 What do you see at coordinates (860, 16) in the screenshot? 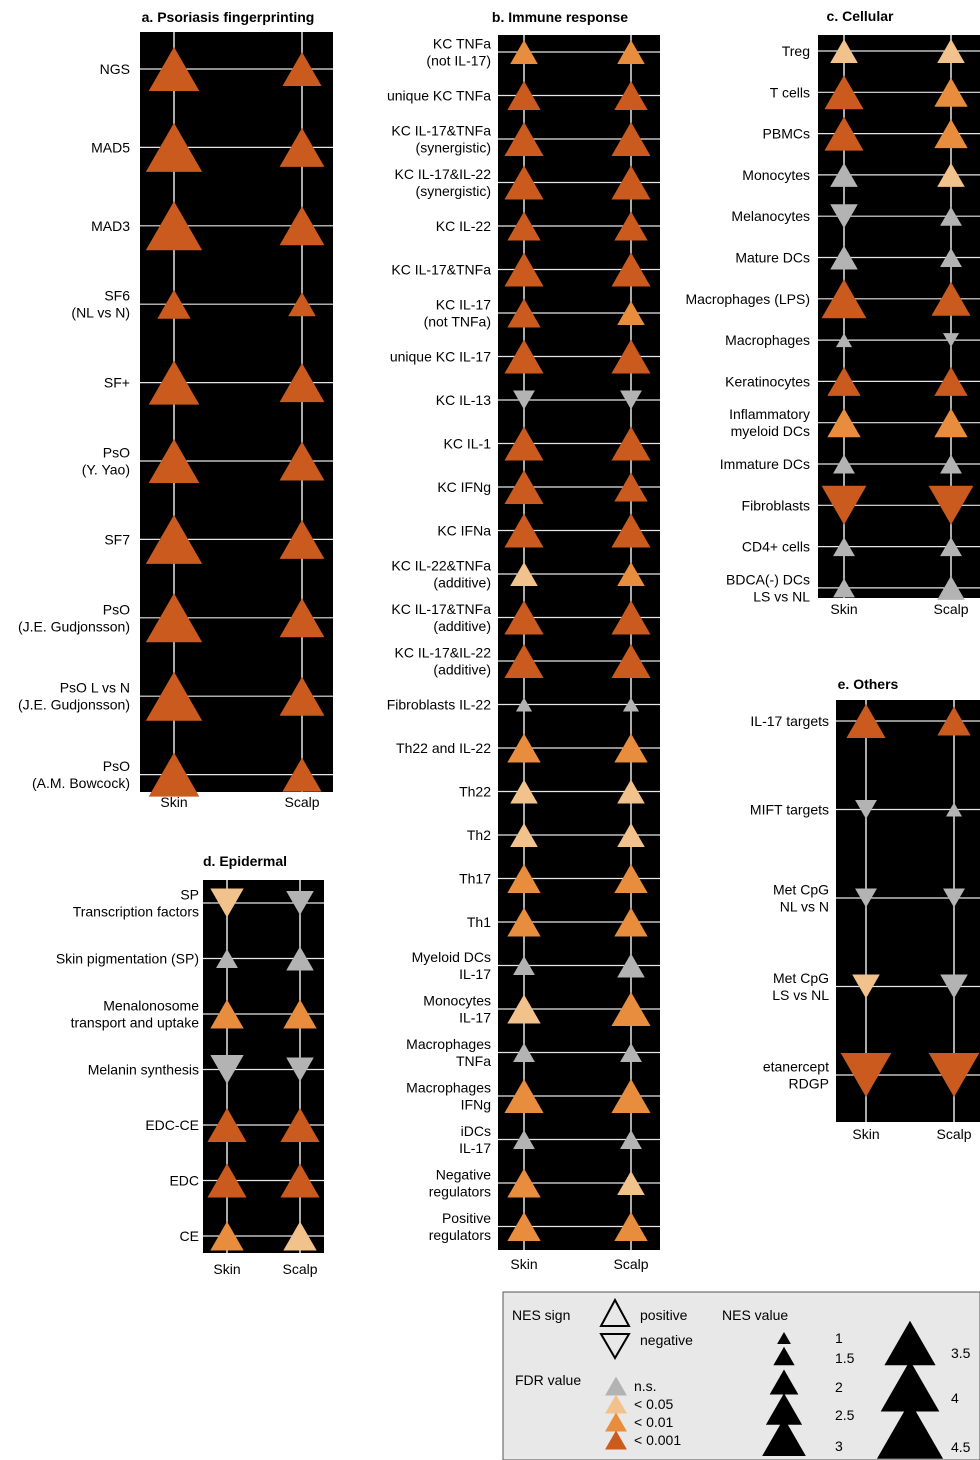
I see `panel-c-title: c. Cellular` at bounding box center [860, 16].